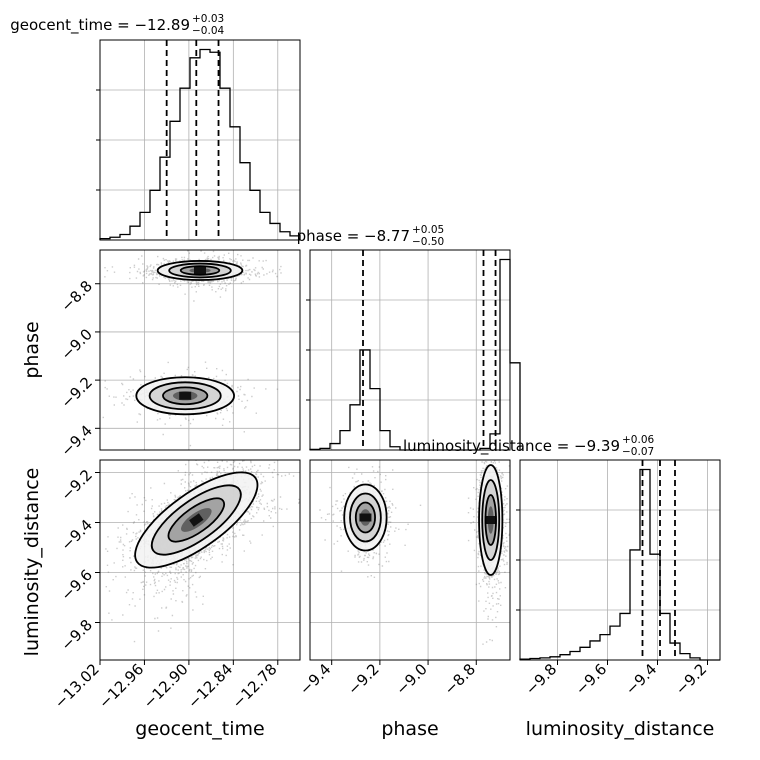  I want to click on hist-panel-geocent_time, so click(198, 140).